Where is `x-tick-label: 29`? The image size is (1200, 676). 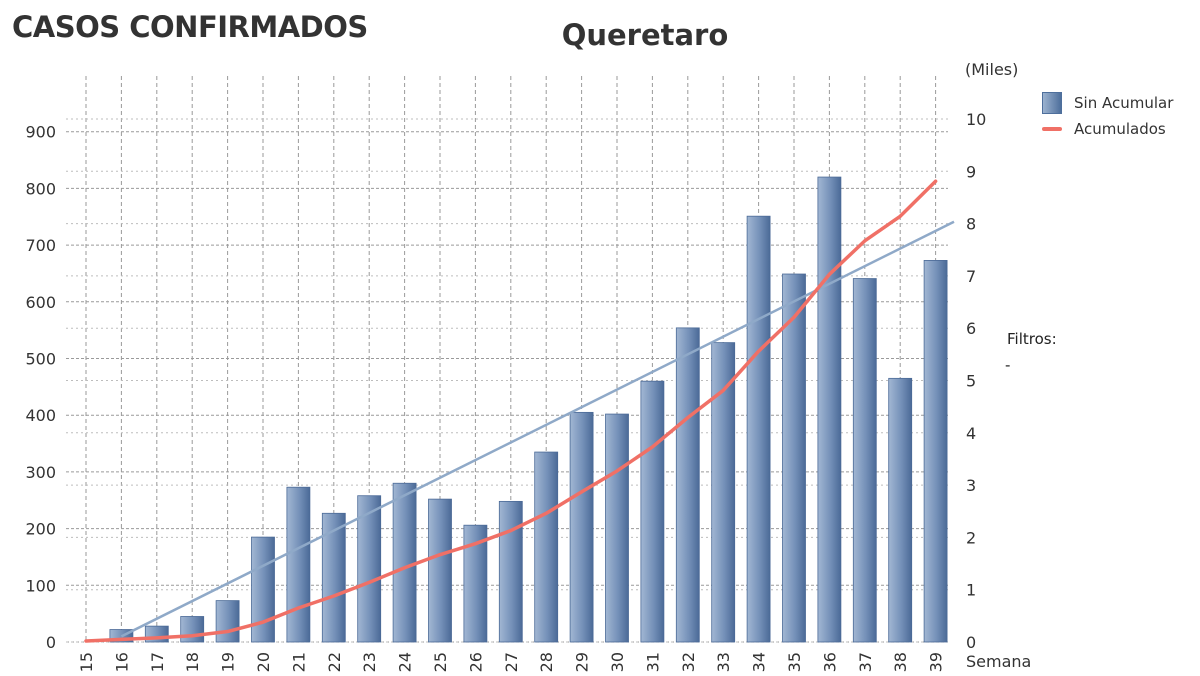
x-tick-label: 29 is located at coordinates (582, 662).